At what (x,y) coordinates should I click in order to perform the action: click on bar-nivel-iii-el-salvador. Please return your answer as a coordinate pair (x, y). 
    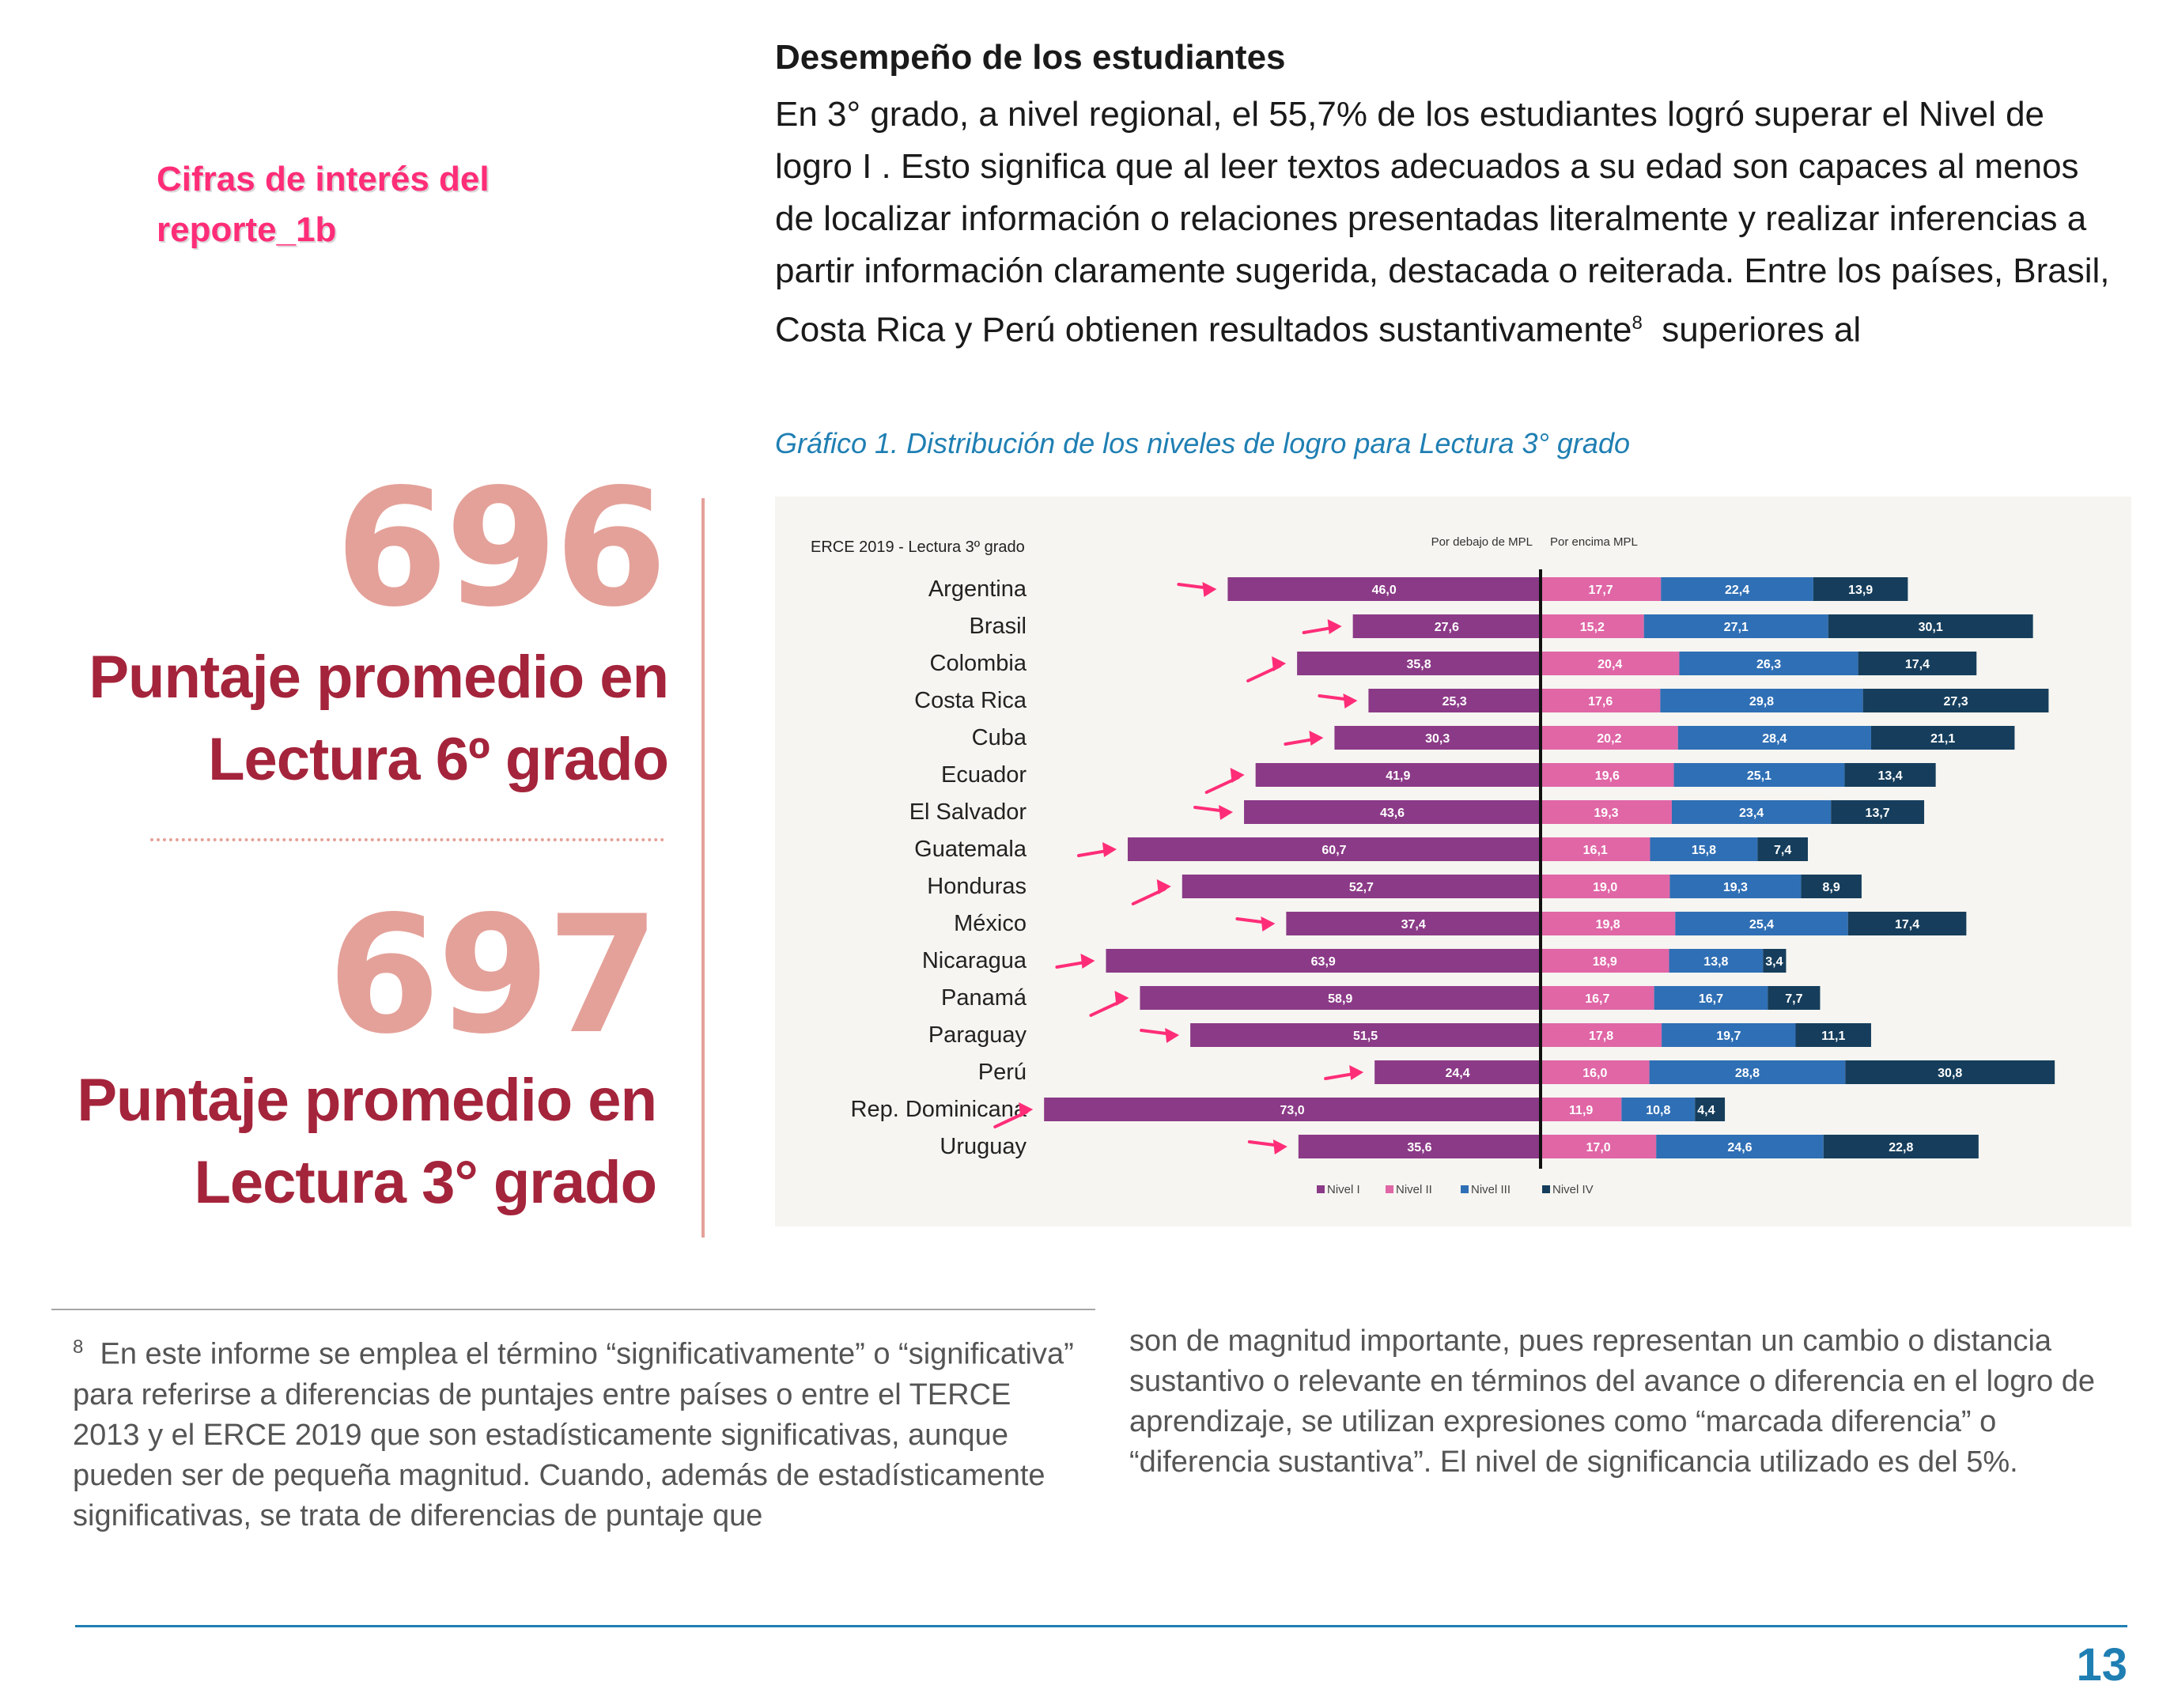
    Looking at the image, I should click on (1751, 812).